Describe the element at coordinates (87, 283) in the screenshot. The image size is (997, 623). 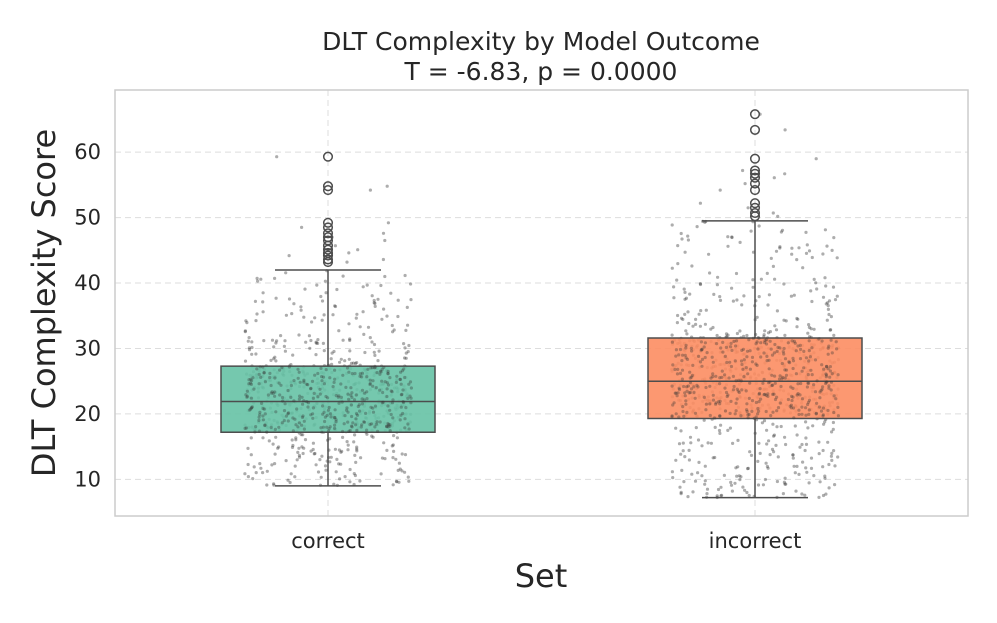
I see `y-tick-label: 40` at that location.